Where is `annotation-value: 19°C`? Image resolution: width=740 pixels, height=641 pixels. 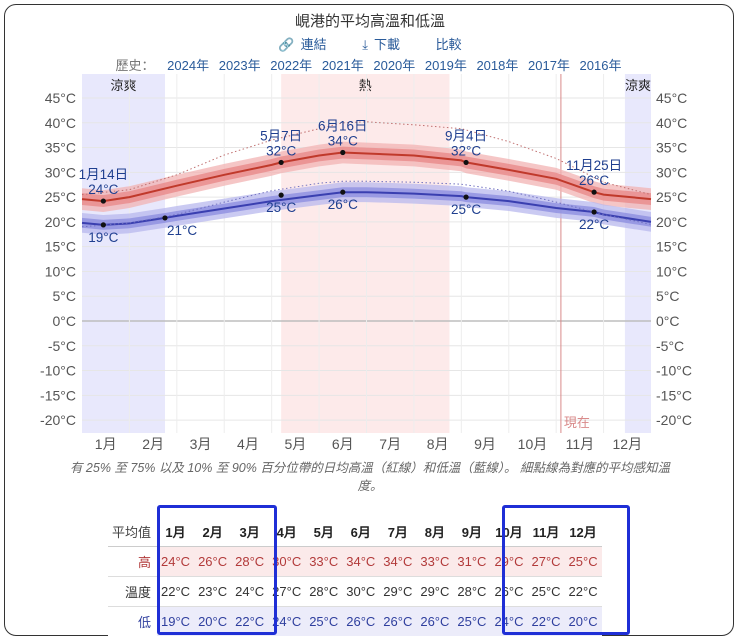 annotation-value: 19°C is located at coordinates (103, 237).